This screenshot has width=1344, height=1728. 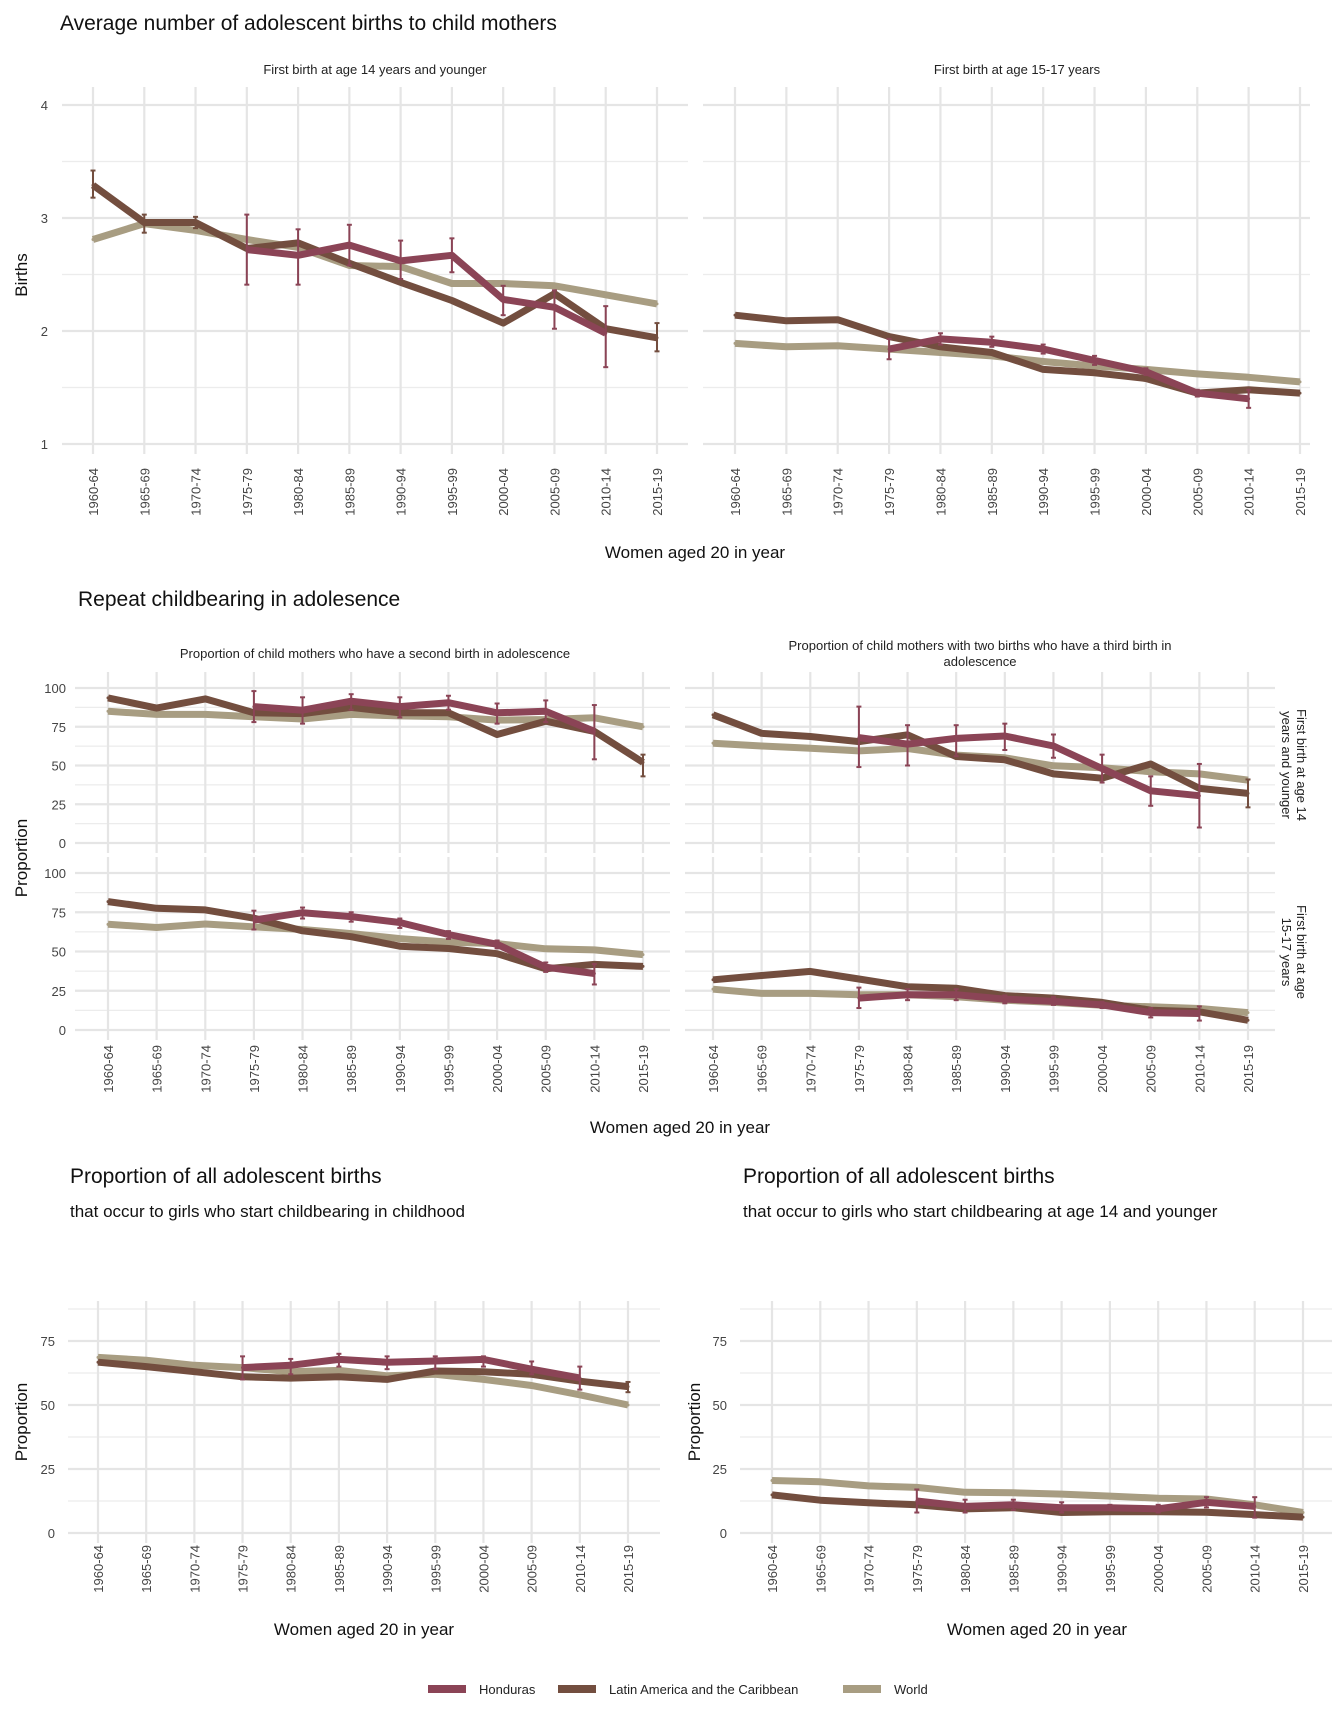 I want to click on x-tick-label: 1985-89, so click(x=349, y=492).